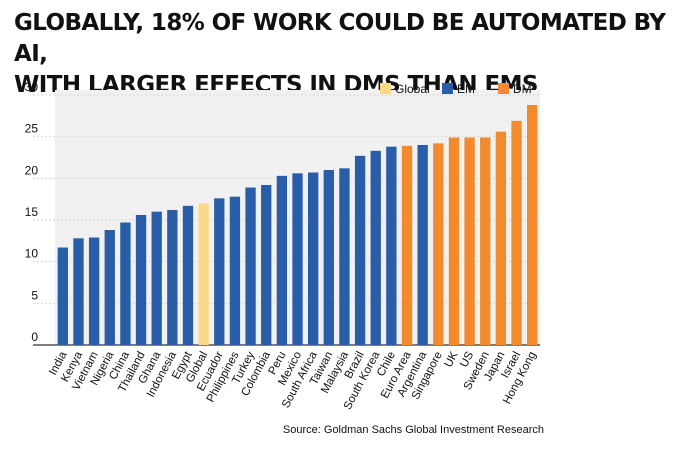  Describe the element at coordinates (466, 89) in the screenshot. I see `legend-label: EM` at that location.